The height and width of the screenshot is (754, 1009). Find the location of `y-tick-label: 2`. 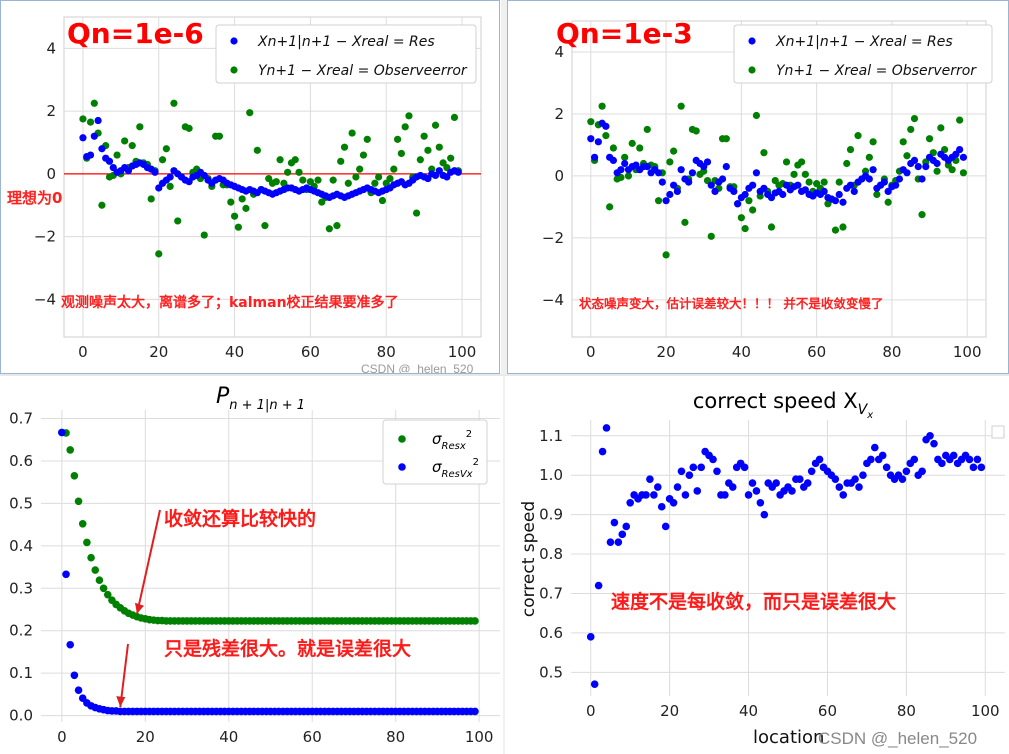

y-tick-label: 2 is located at coordinates (559, 114).